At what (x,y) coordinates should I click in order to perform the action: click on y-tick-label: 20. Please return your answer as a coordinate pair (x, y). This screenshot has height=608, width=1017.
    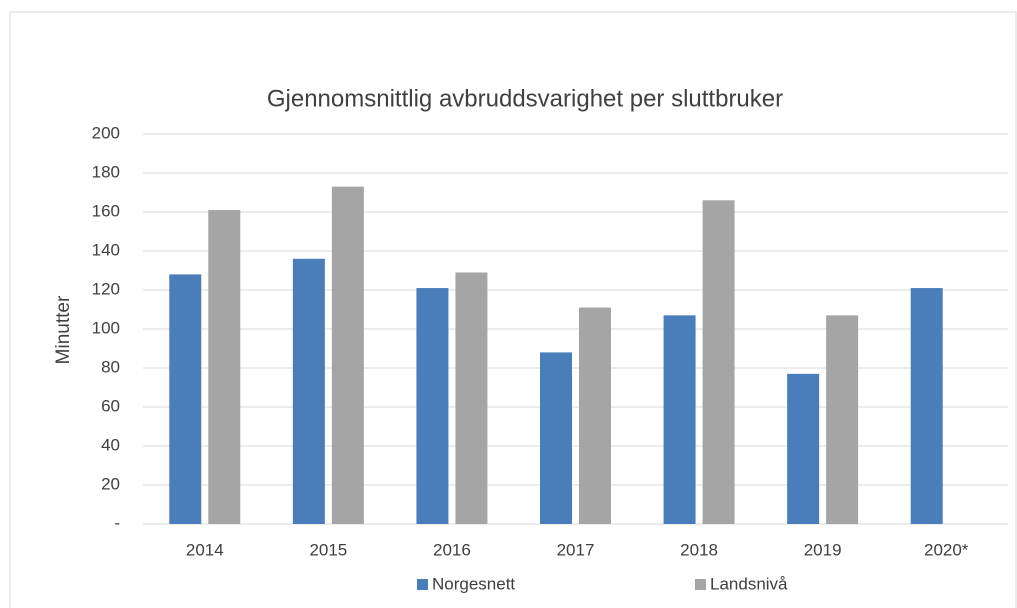
    Looking at the image, I should click on (110, 483).